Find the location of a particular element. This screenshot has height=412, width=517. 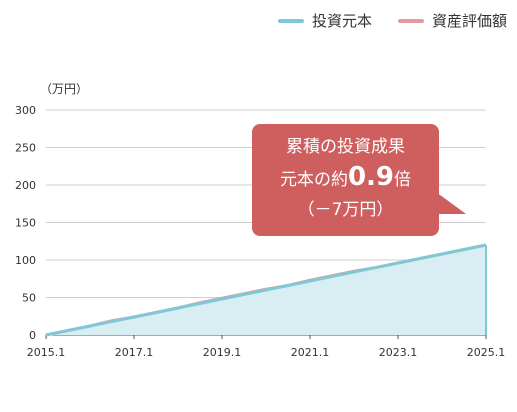

legend-label-valuation: 資産評価額 is located at coordinates (469, 21).